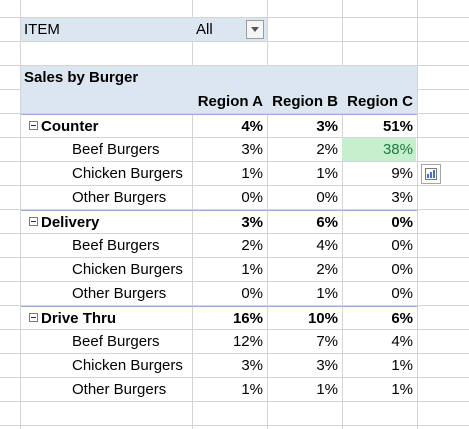 This screenshot has width=469, height=429. I want to click on value-cell: 12%, so click(247, 341).